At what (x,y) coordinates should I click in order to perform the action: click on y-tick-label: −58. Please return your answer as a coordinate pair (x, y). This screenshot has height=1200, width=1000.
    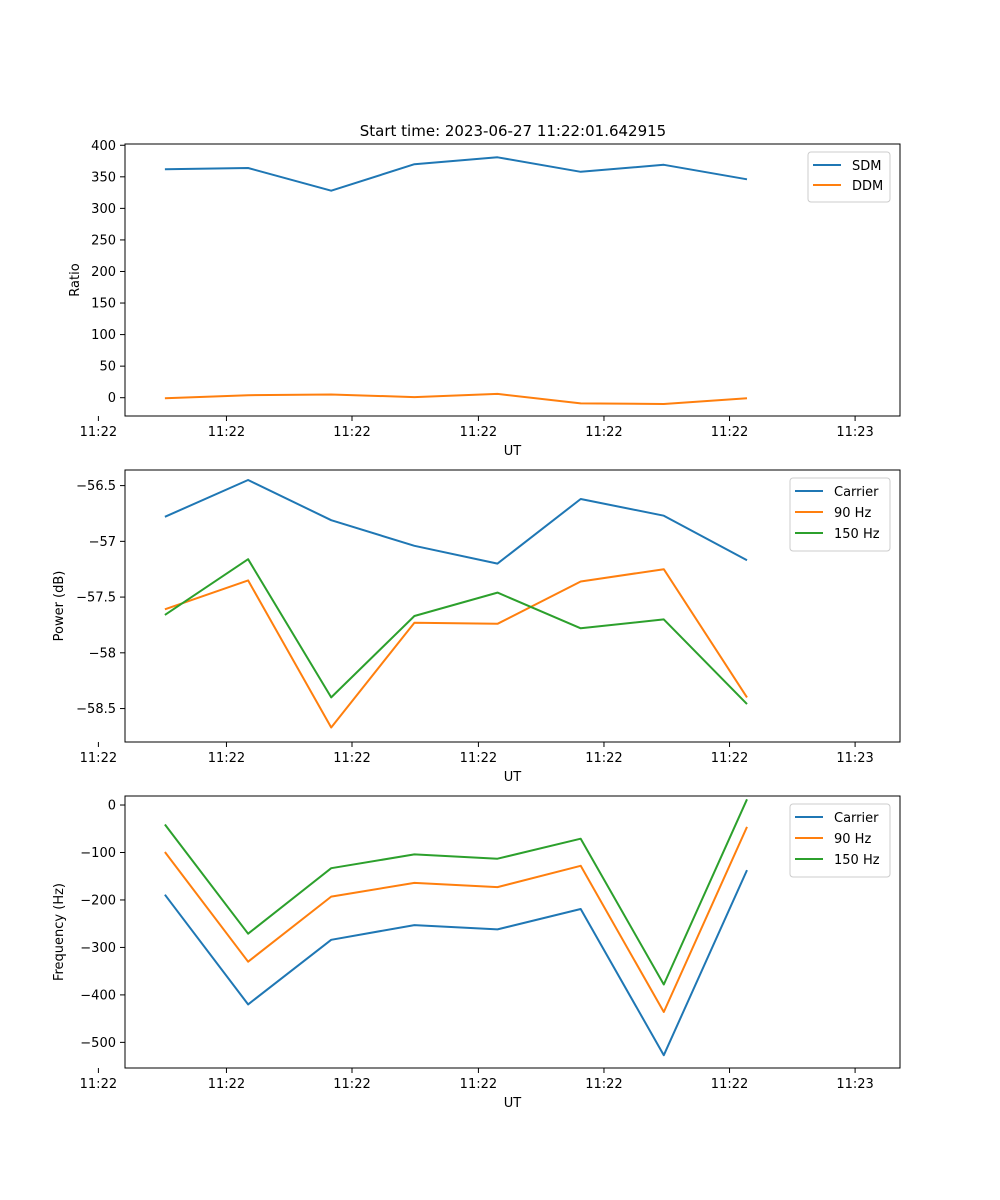
    Looking at the image, I should click on (102, 653).